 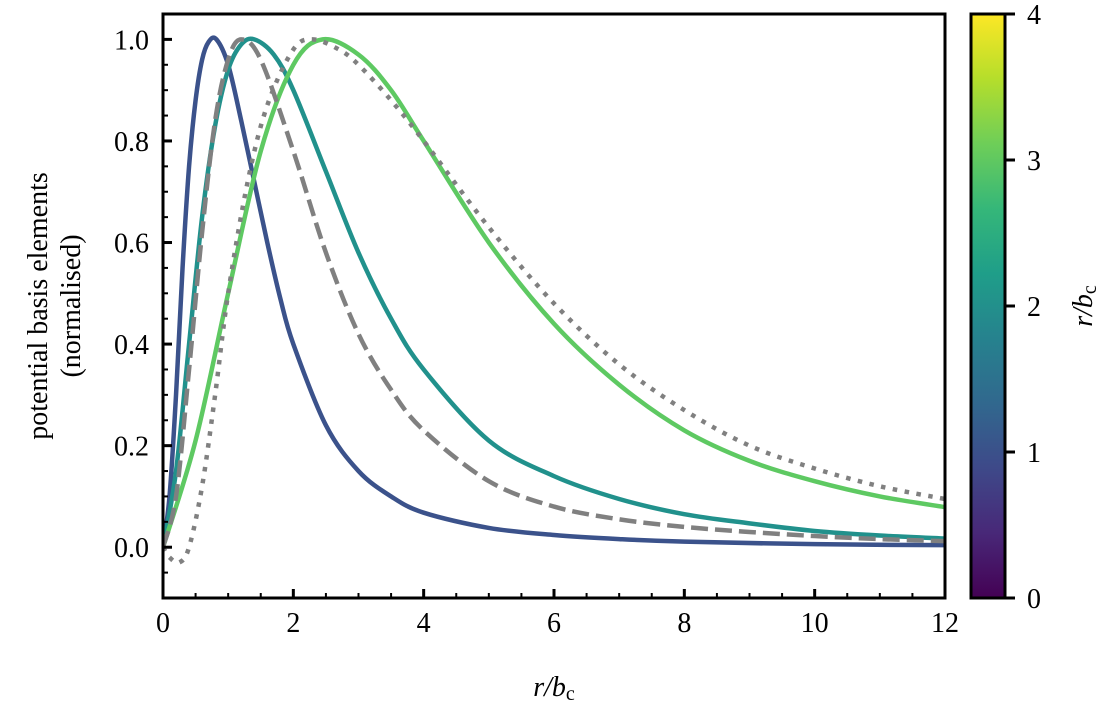 I want to click on x-axis-label: r/bc, so click(x=554, y=688).